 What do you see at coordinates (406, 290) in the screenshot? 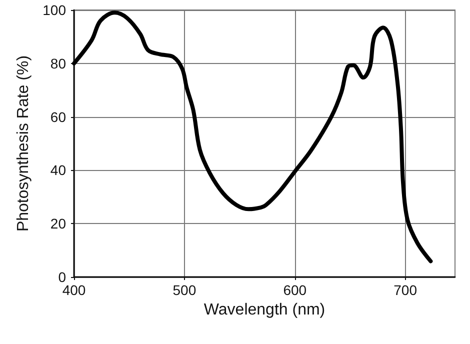
I see `x-tick-label: 700` at bounding box center [406, 290].